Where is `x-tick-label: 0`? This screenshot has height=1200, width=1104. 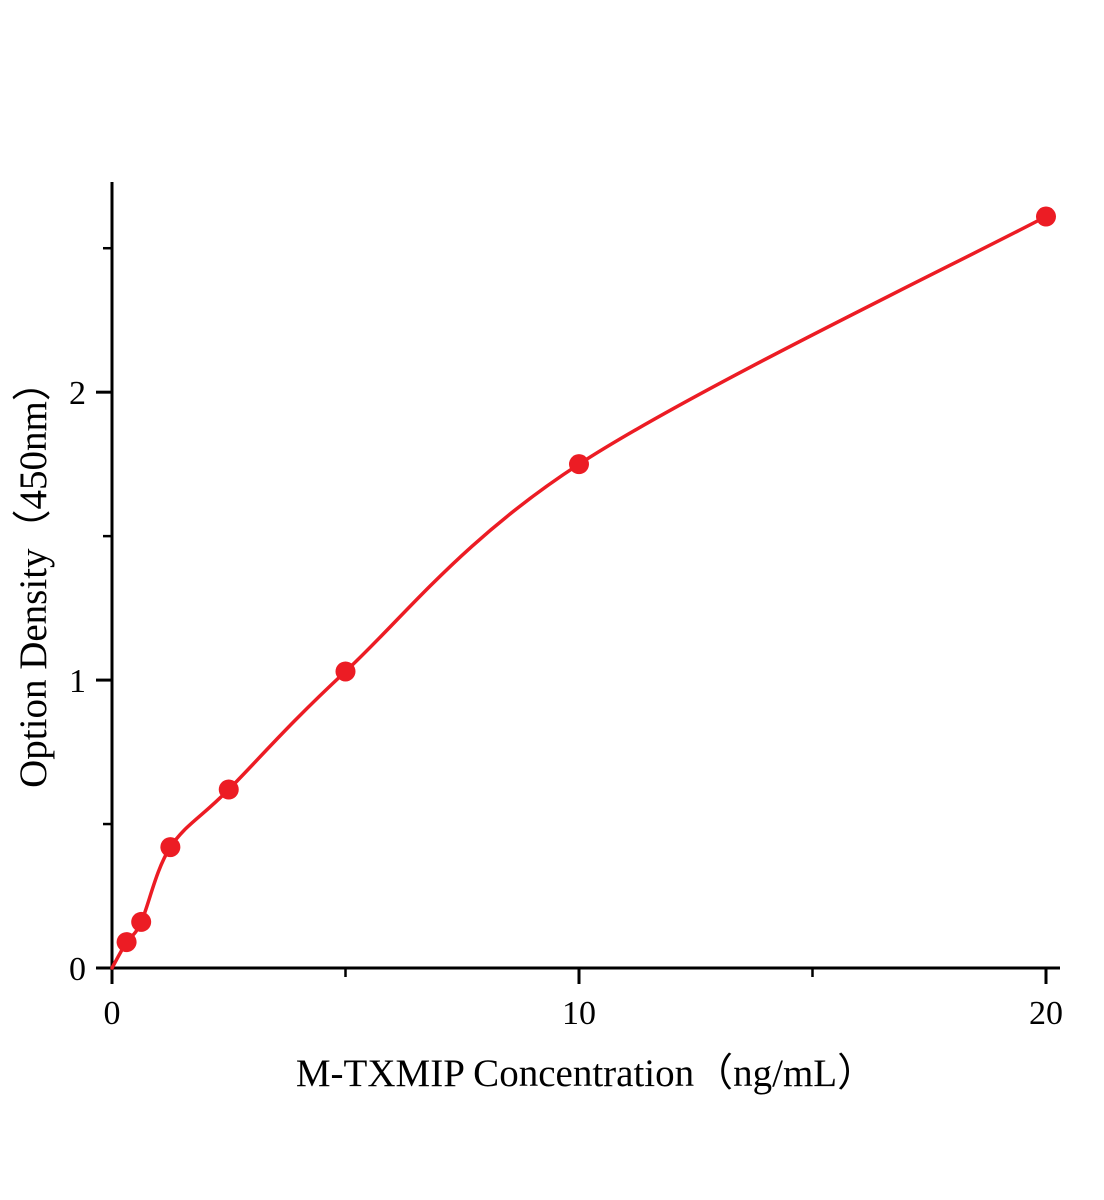 x-tick-label: 0 is located at coordinates (112, 1013).